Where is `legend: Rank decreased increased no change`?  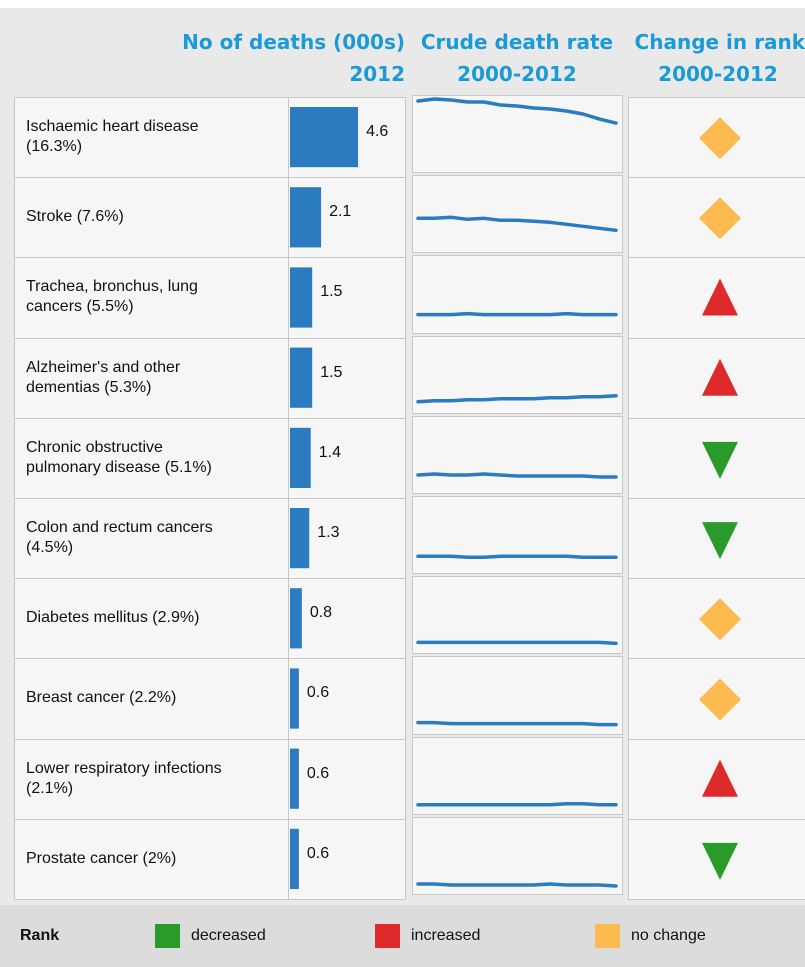
legend: Rank decreased increased no change is located at coordinates (402, 936).